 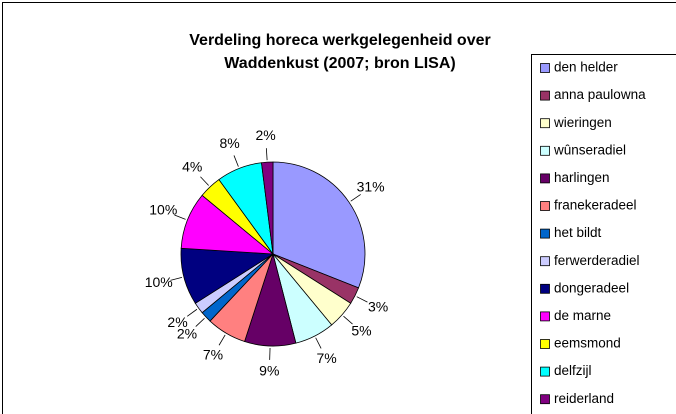 I want to click on data-label: 9%, so click(x=269, y=371).